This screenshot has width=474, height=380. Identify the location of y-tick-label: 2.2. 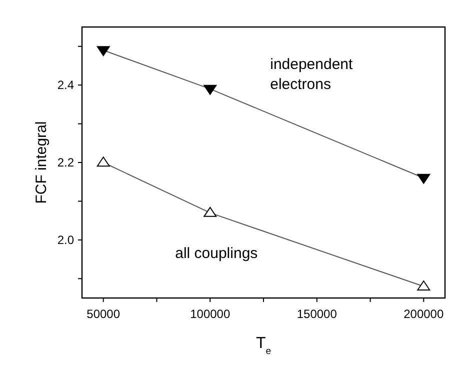
(65, 163).